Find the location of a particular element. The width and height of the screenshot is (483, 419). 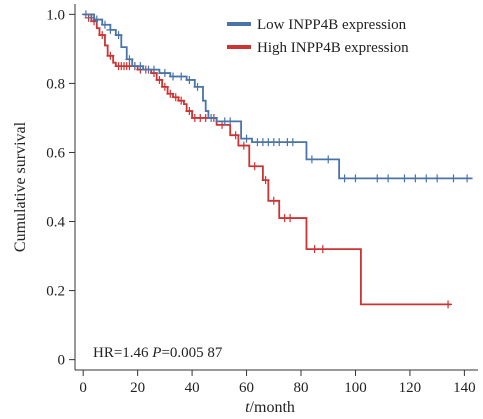

legend-label-low: Low INPP4B expression is located at coordinates (332, 25).